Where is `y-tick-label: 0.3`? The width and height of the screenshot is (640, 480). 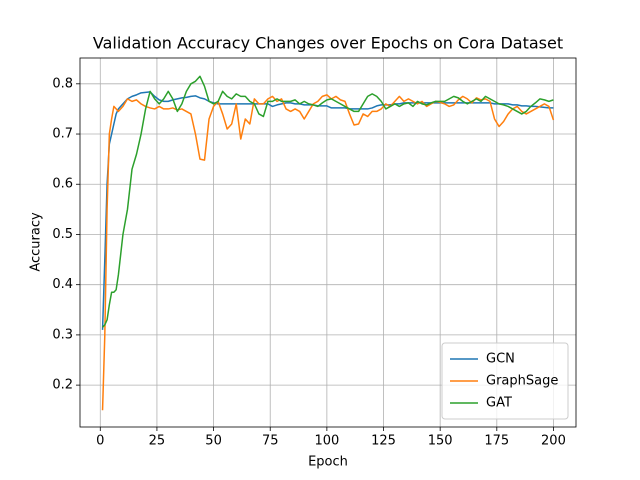 y-tick-label: 0.3 is located at coordinates (62, 334).